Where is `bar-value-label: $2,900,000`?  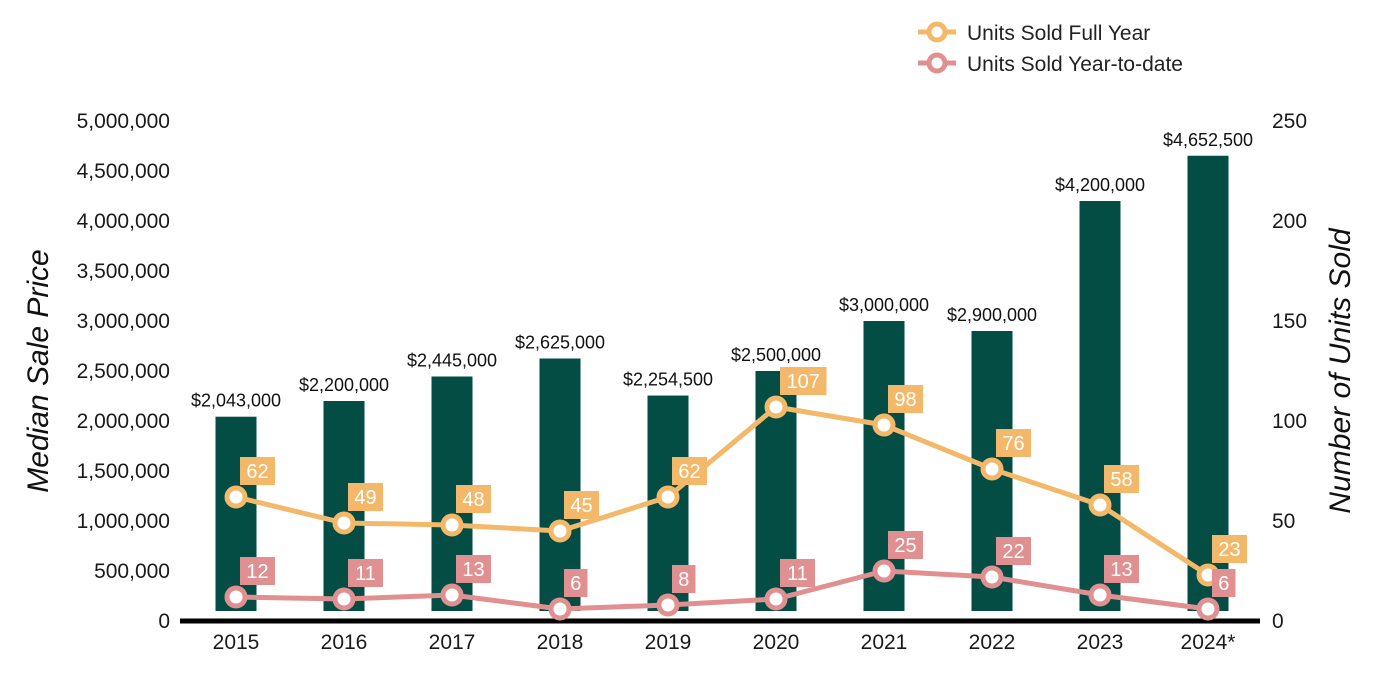 bar-value-label: $2,900,000 is located at coordinates (992, 315).